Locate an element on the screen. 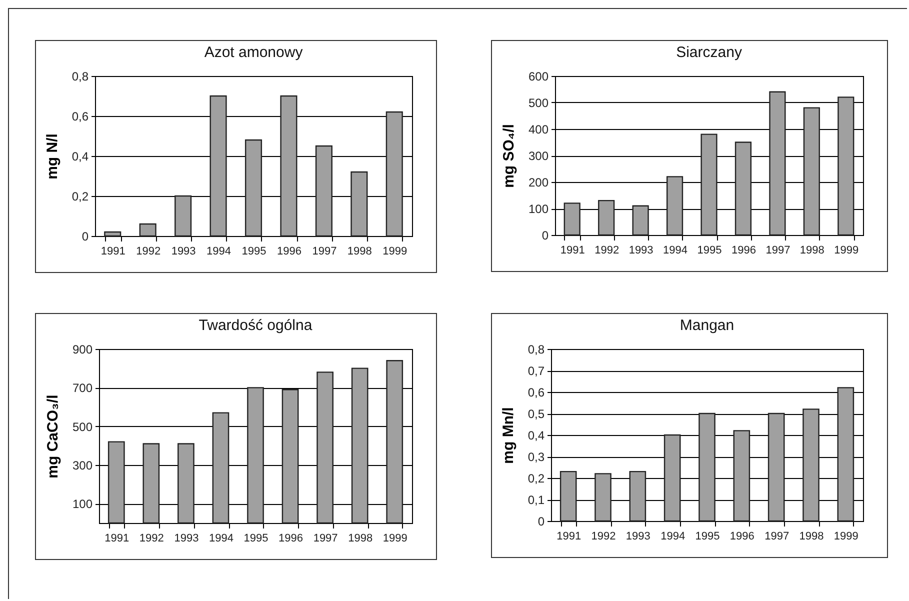 The height and width of the screenshot is (601, 909). chart-title: Twardość ogólna is located at coordinates (255, 325).